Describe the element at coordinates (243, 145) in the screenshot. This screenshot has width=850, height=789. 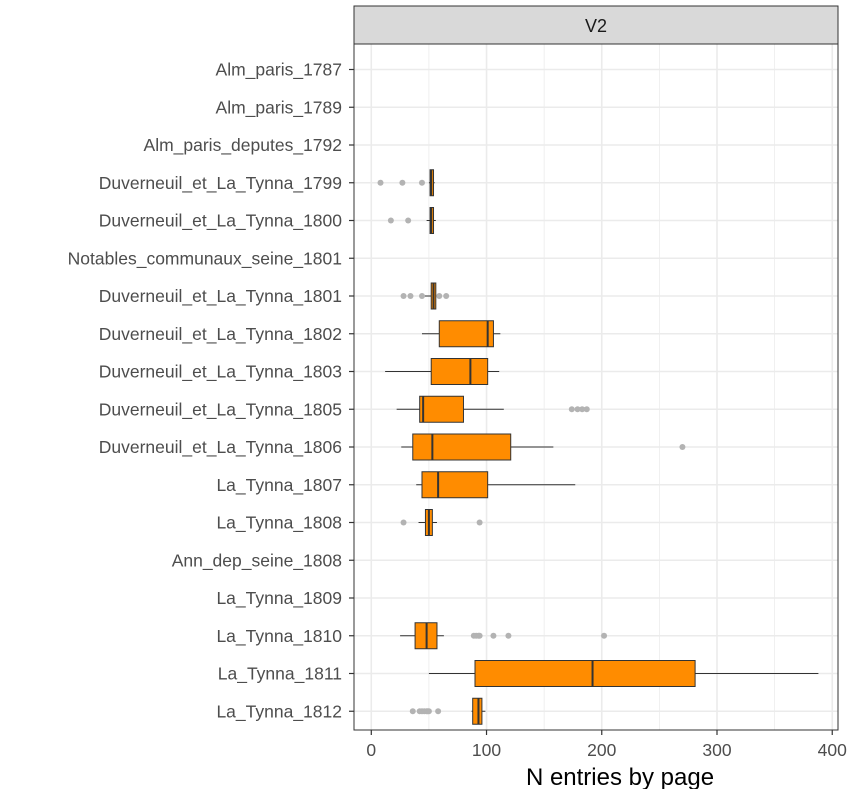
I see `y-tick-label: Alm_paris_deputes_1792` at that location.